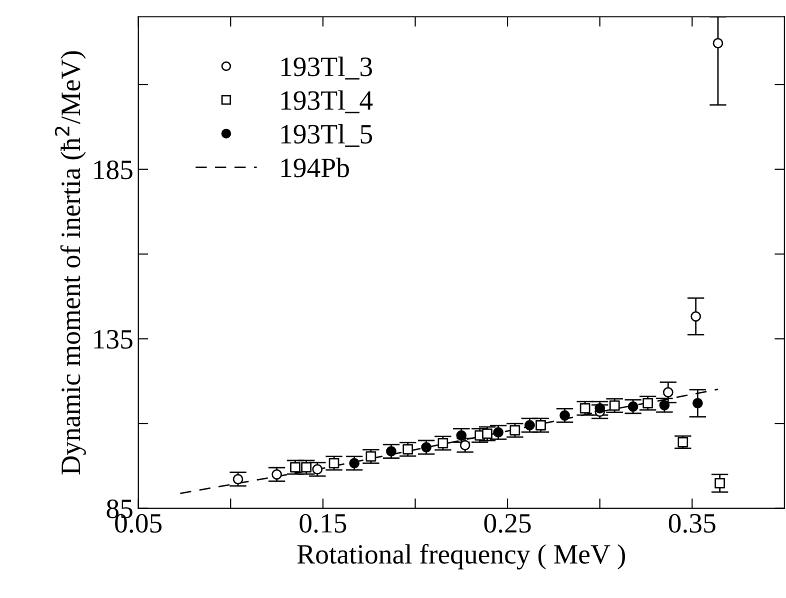 The height and width of the screenshot is (598, 786). Describe the element at coordinates (315, 168) in the screenshot. I see `legend-label: 194Pb` at that location.